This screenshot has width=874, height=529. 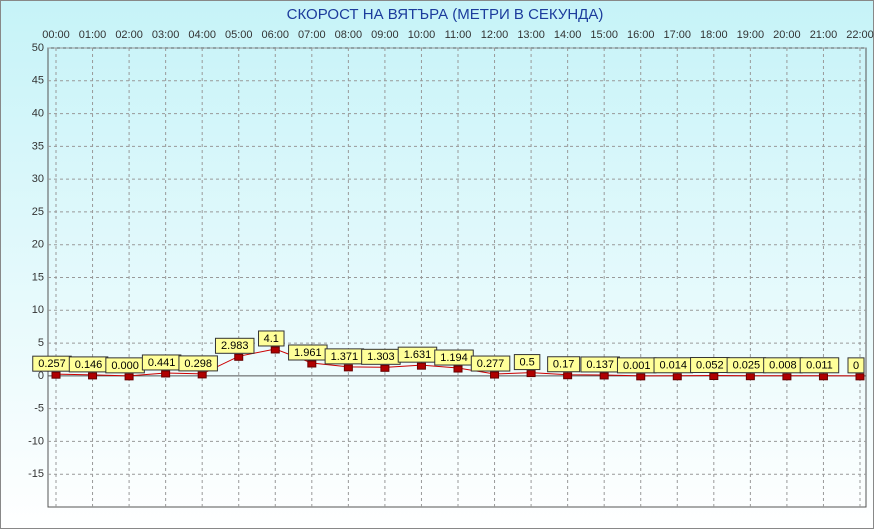 What do you see at coordinates (458, 35) in the screenshot?
I see `x-tick-label: 11:00` at bounding box center [458, 35].